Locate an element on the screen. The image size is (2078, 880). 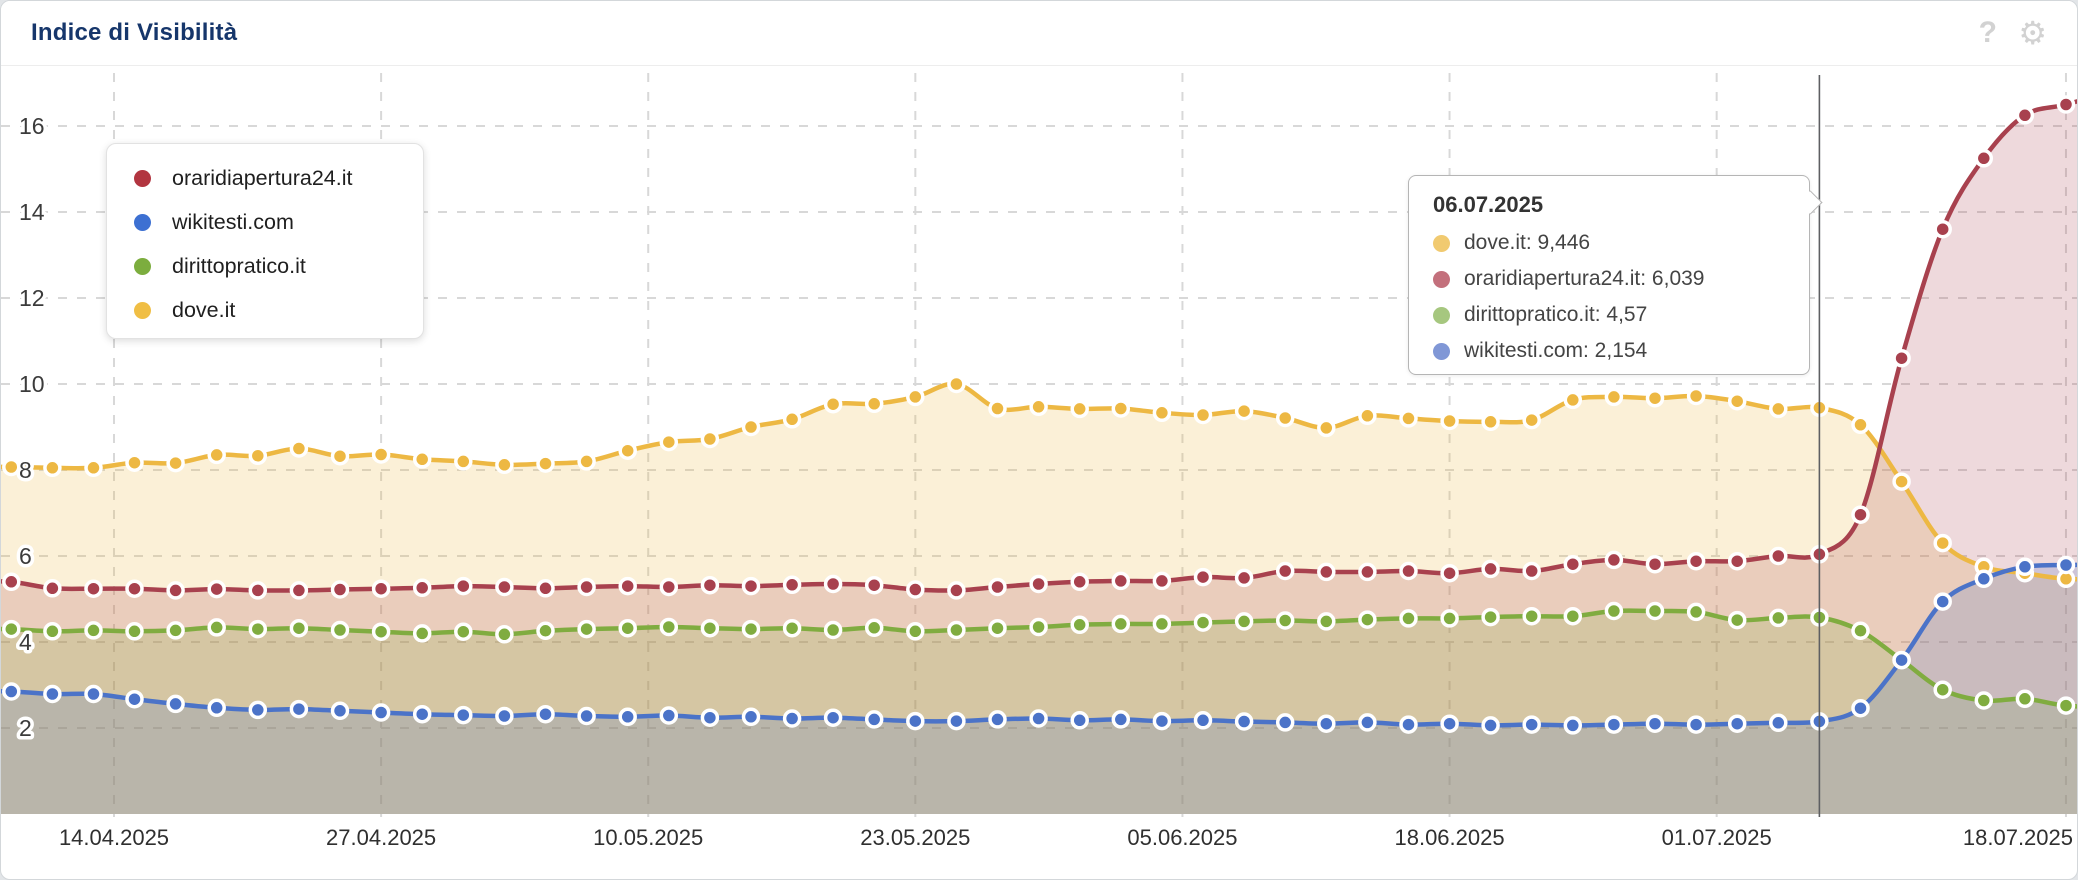
legend-item-wikitesti-com: wikitesti.com is located at coordinates (265, 222).